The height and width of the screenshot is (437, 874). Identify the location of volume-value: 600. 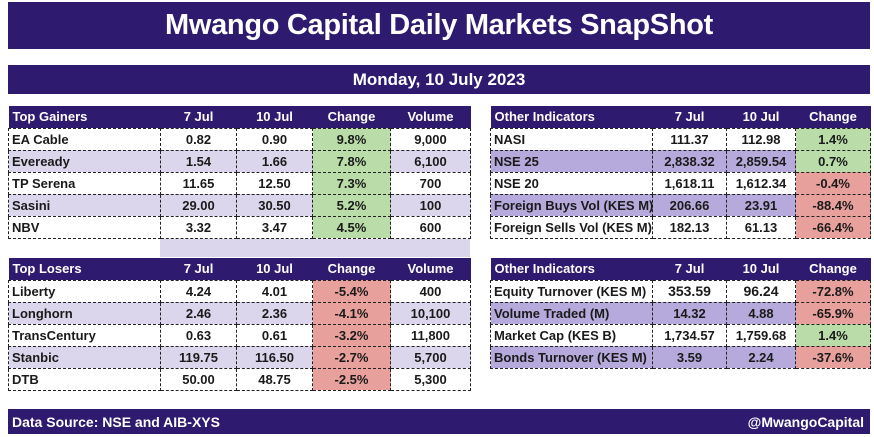
(430, 227).